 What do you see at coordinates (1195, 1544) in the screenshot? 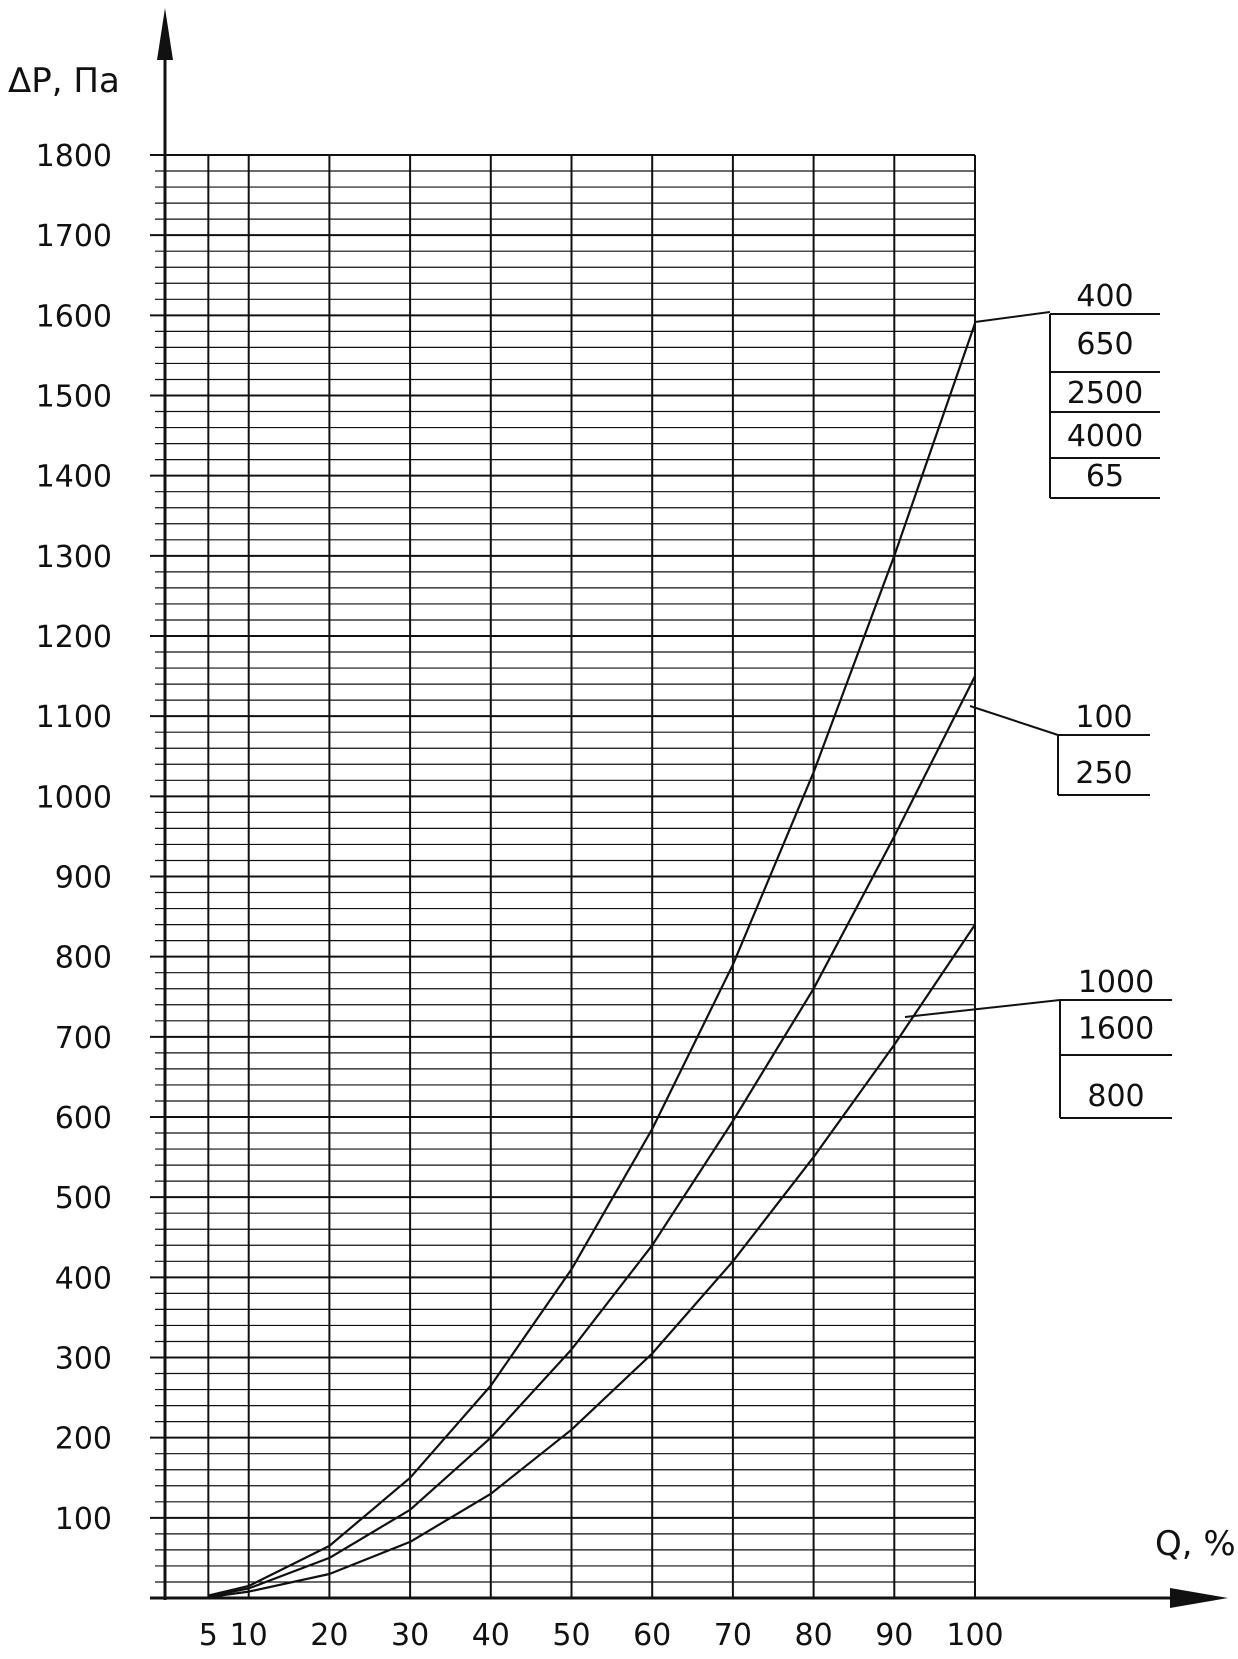
I see `x-axis-label: Q, %` at bounding box center [1195, 1544].